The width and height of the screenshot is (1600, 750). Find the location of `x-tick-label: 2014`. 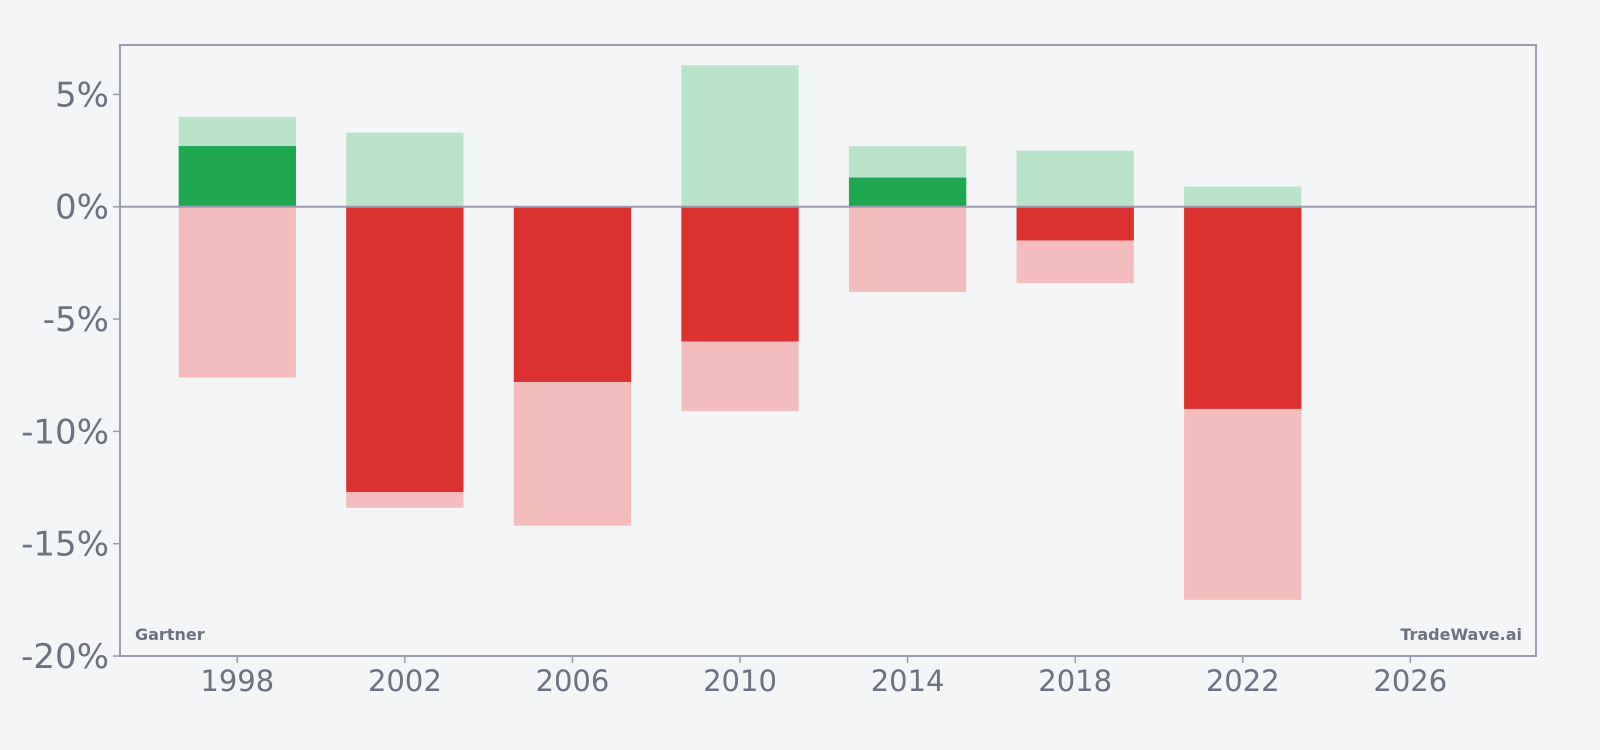

x-tick-label: 2014 is located at coordinates (908, 681).